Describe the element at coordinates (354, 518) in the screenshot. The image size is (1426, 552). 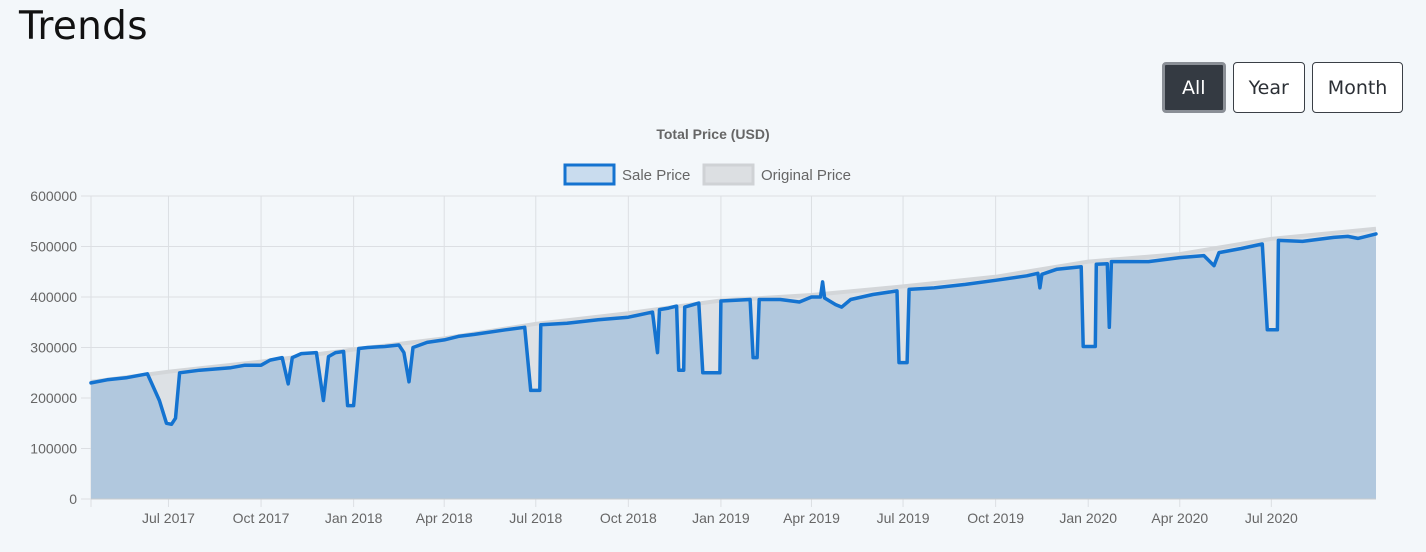
I see `x-tick-label: Jan 2018` at that location.